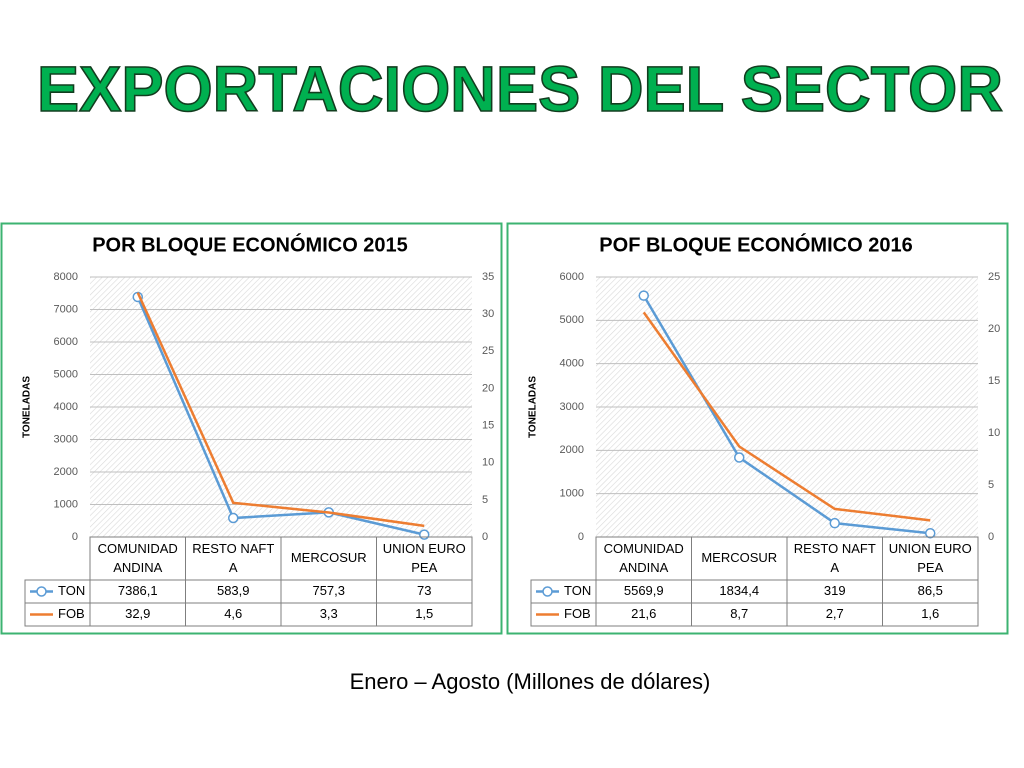 The height and width of the screenshot is (768, 1024). I want to click on slide-title: EXPORTACIONES DEL SECTOR, so click(520, 89).